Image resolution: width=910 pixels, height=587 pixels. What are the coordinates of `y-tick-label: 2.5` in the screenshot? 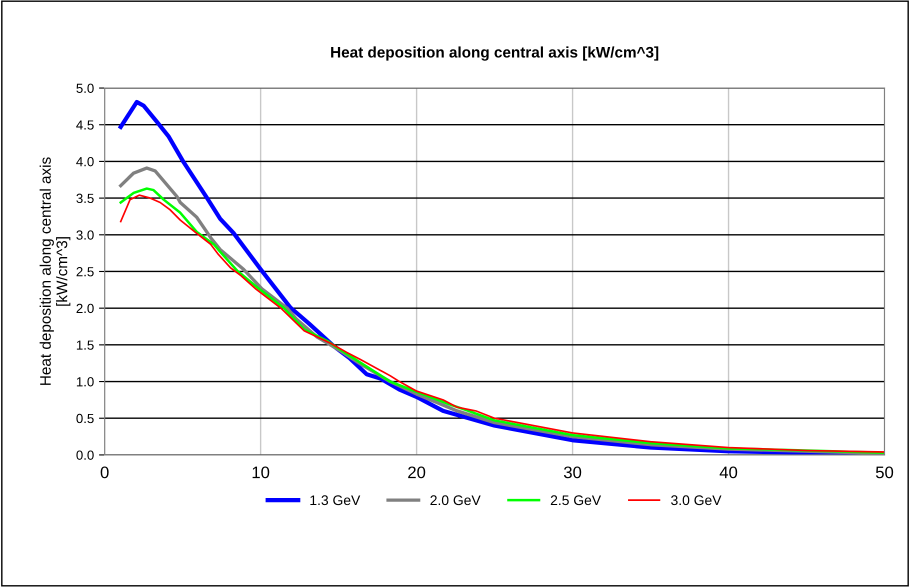 It's located at (85, 271).